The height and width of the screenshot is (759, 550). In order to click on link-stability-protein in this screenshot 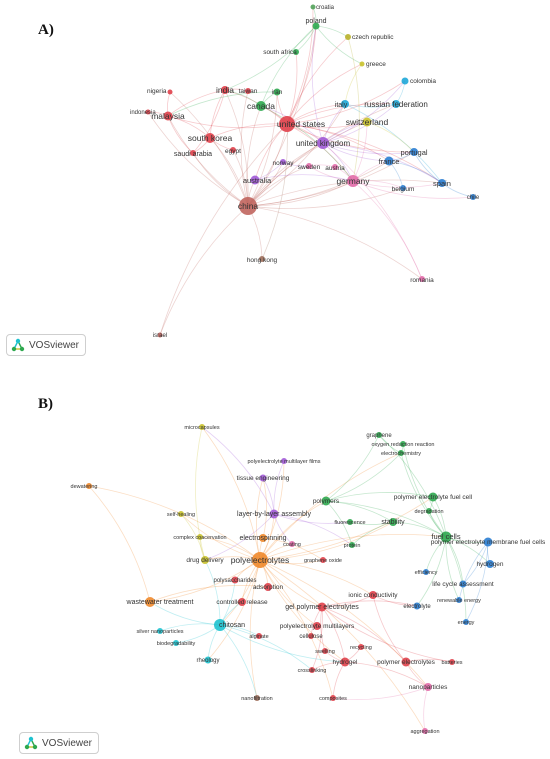, I will do `click(372, 533)`.